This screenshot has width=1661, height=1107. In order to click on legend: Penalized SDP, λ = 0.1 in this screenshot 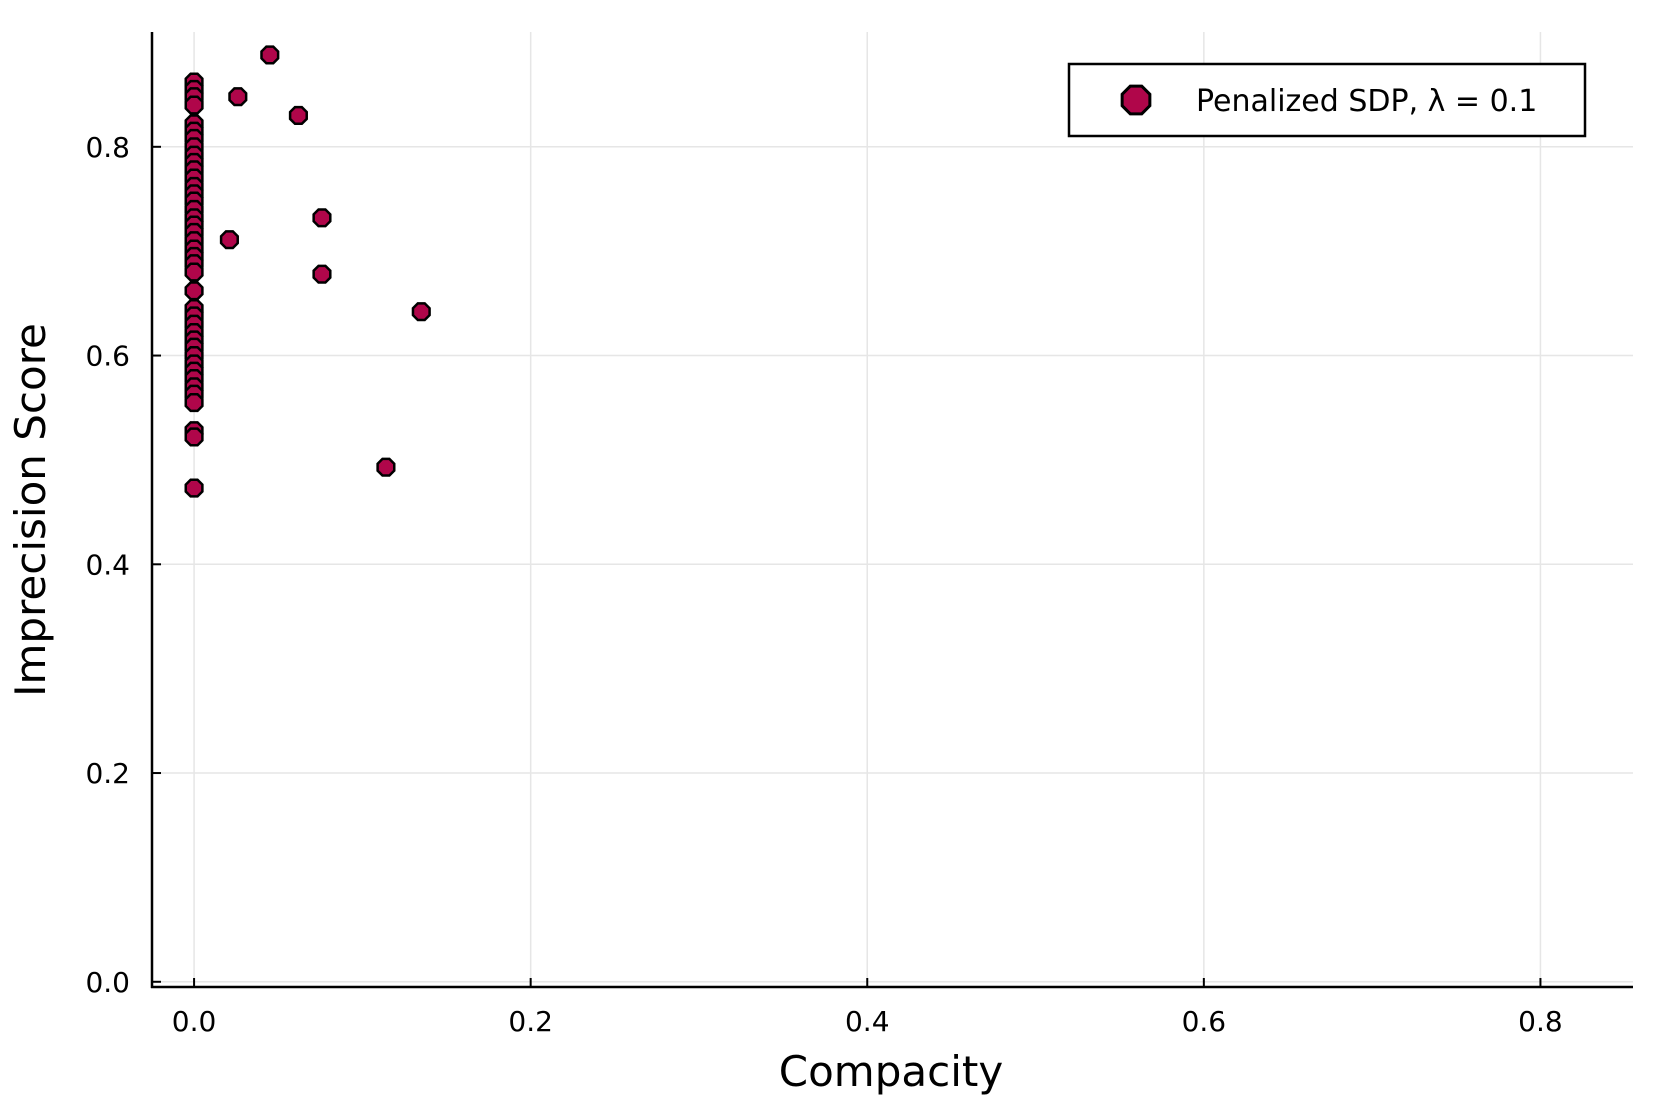, I will do `click(1327, 100)`.